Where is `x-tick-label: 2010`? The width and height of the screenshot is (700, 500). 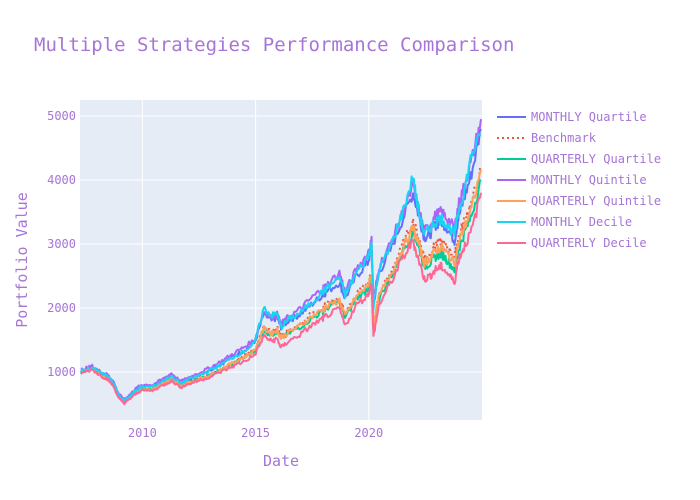 x-tick-label: 2010 is located at coordinates (142, 433).